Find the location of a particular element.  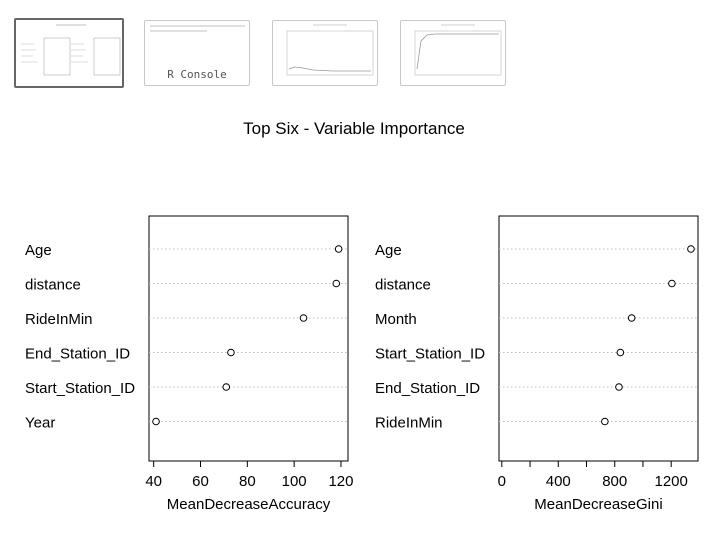

x-tick-label: 100 is located at coordinates (294, 481).